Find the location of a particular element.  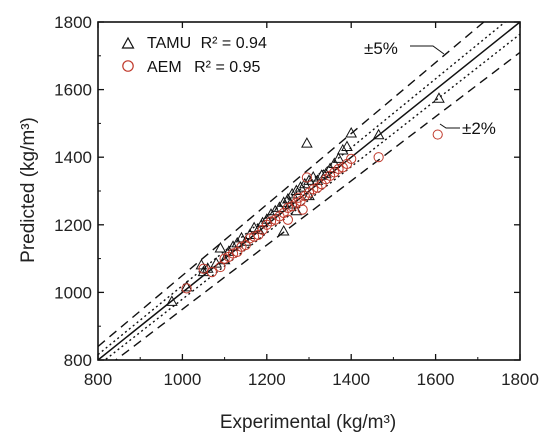

x-tick-label: 1600 is located at coordinates (436, 379).